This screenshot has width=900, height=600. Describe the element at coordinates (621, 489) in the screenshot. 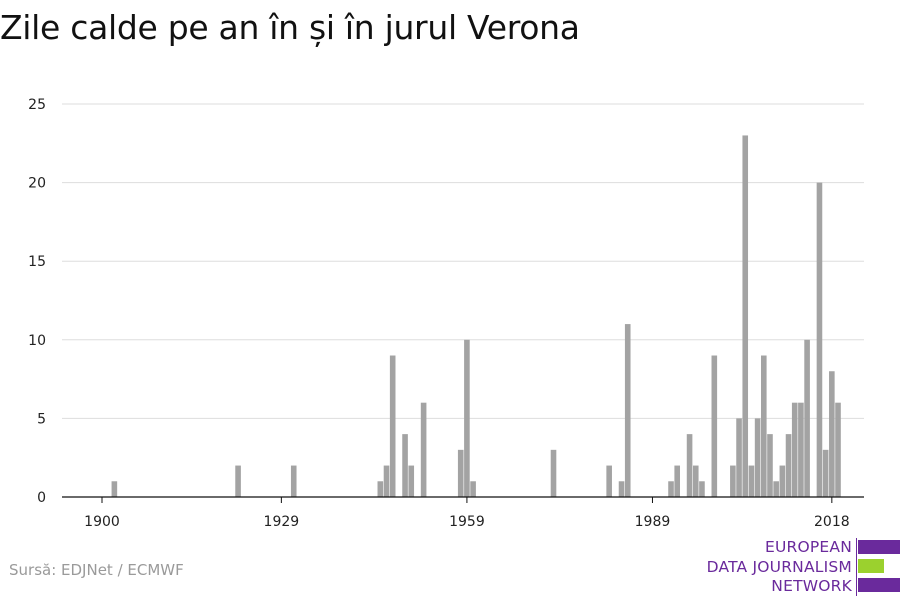

I see `bar-1984` at that location.